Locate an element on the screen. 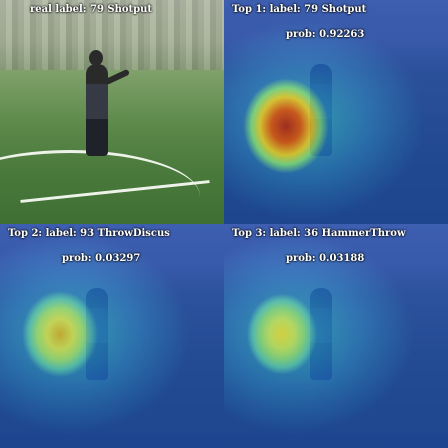  panel-probability: prob: 0.03188 is located at coordinates (325, 258).